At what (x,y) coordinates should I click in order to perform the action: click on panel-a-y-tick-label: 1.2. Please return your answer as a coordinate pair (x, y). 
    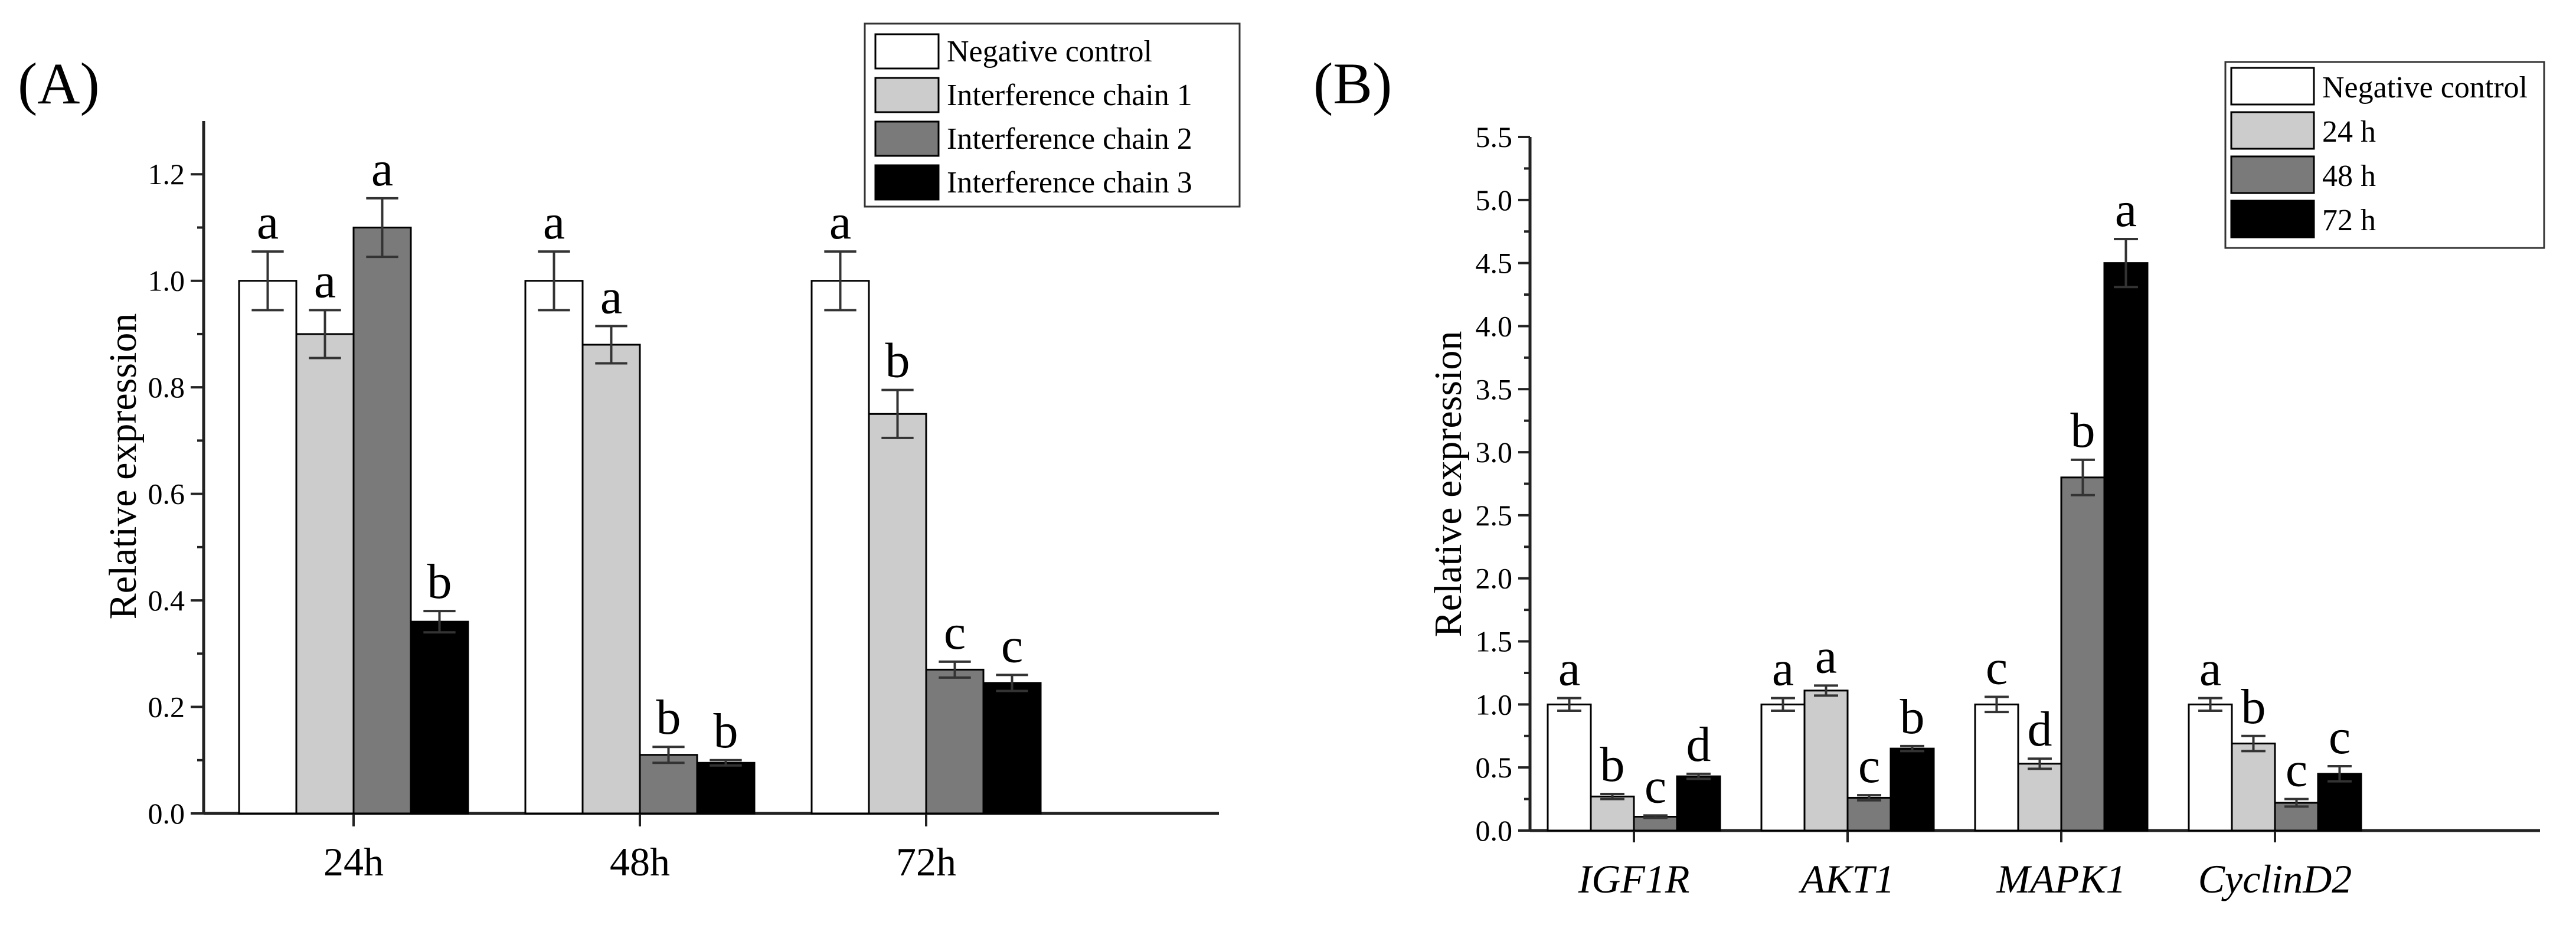
    Looking at the image, I should click on (166, 175).